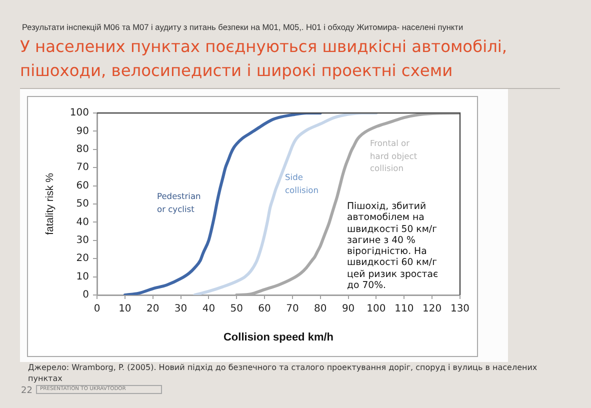  I want to click on x-tick-label: 110, so click(404, 309).